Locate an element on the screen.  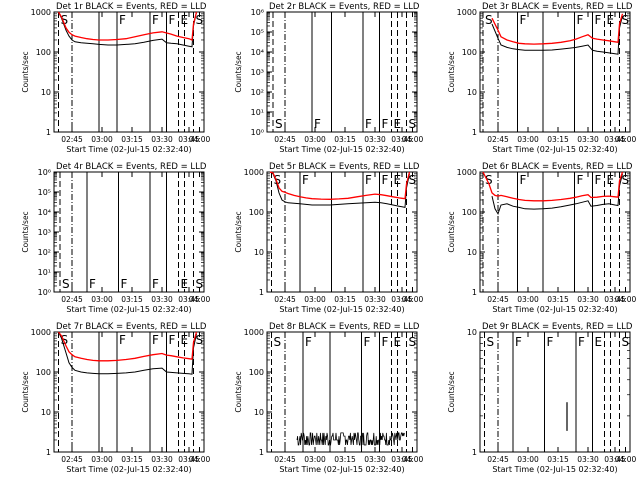
panel-title: Det 1r BLACK = Events, RED = LLD is located at coordinates (131, 7).